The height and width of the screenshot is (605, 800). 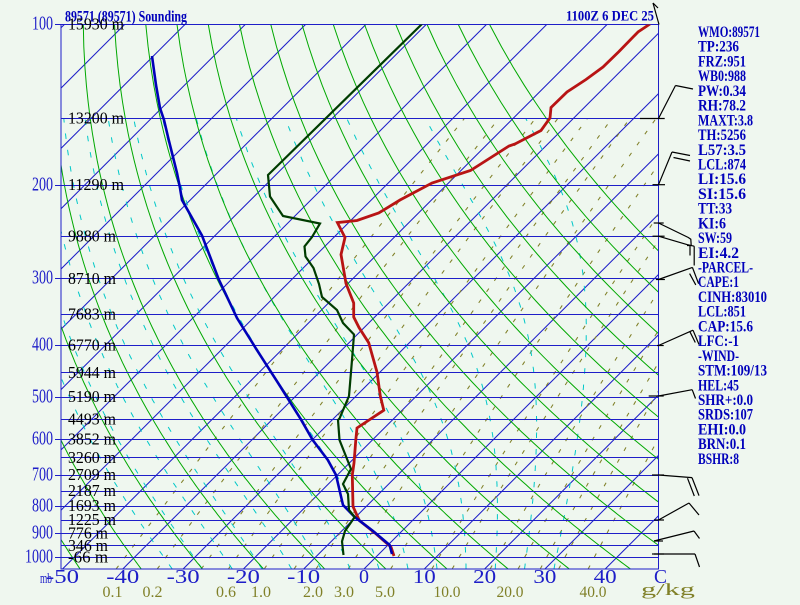 What do you see at coordinates (42, 278) in the screenshot?
I see `svg-text: 300` at bounding box center [42, 278].